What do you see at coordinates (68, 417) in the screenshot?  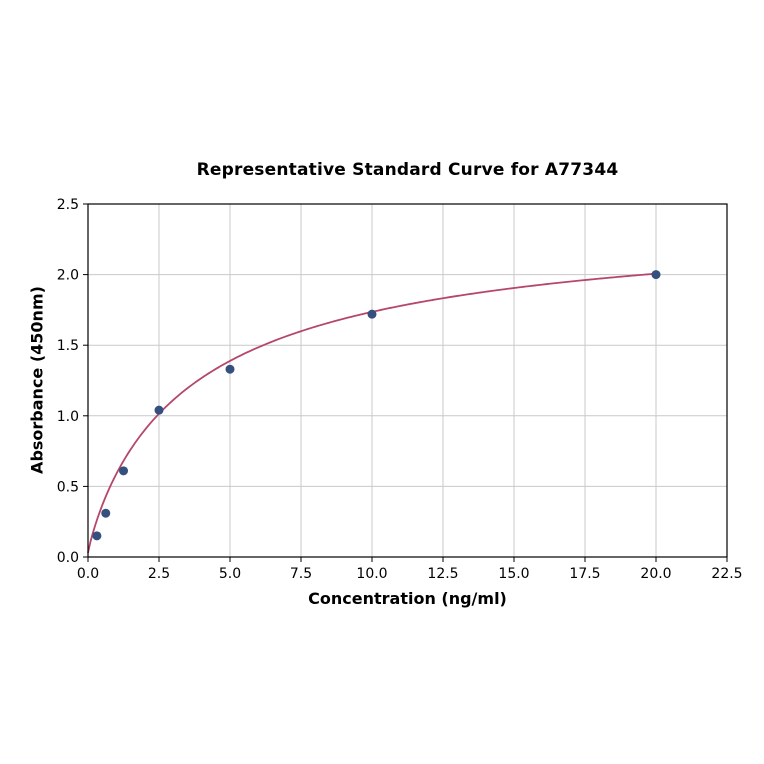 I see `y-tick-label: 1.0` at bounding box center [68, 417].